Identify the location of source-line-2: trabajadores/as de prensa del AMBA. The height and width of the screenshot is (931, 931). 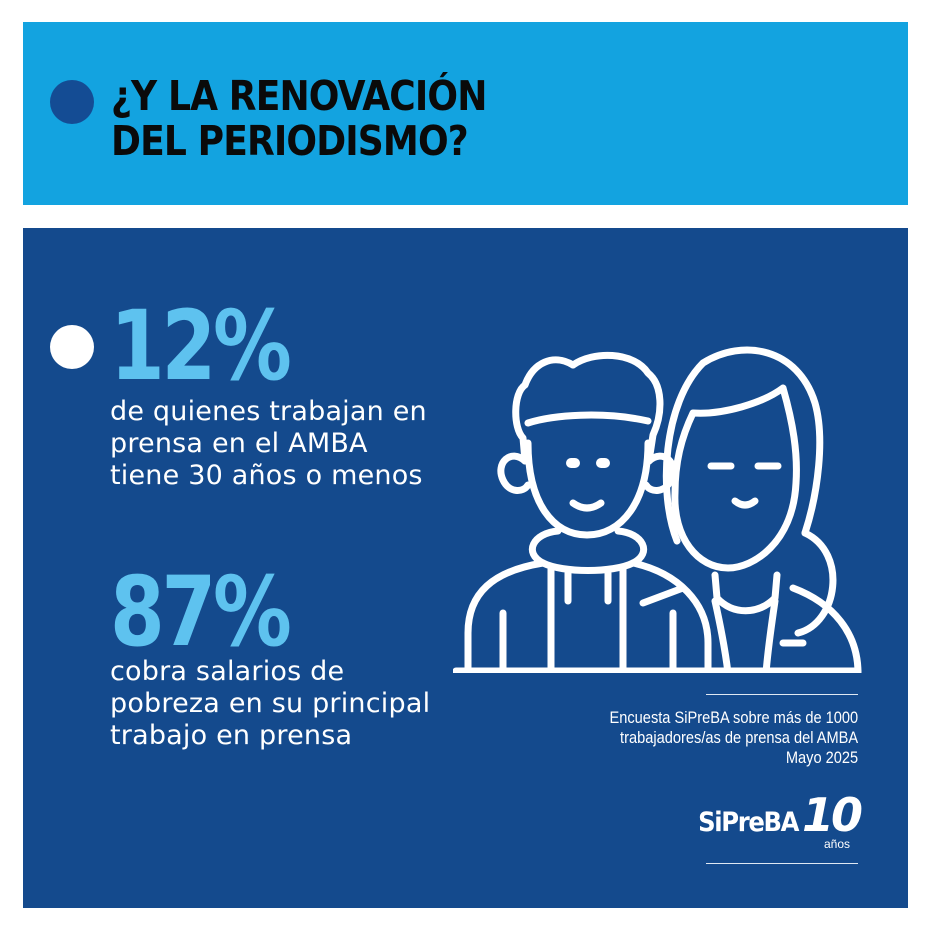
(738, 737).